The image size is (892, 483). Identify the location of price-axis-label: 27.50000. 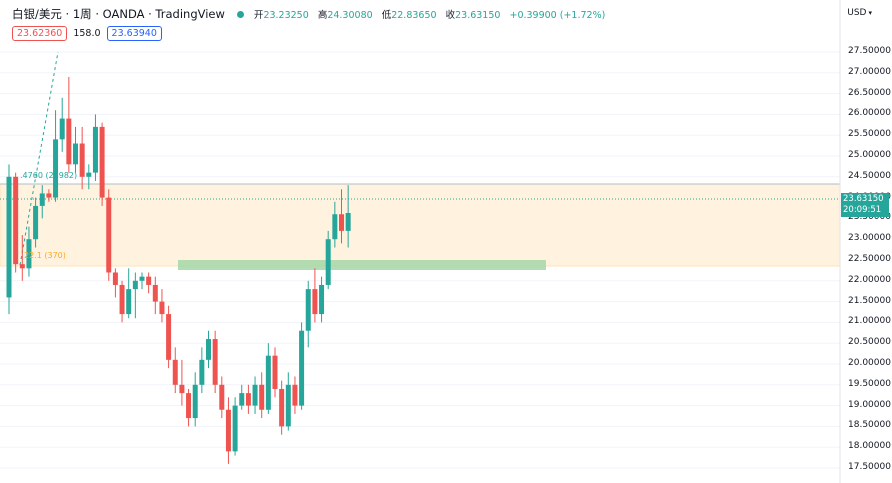
(869, 51).